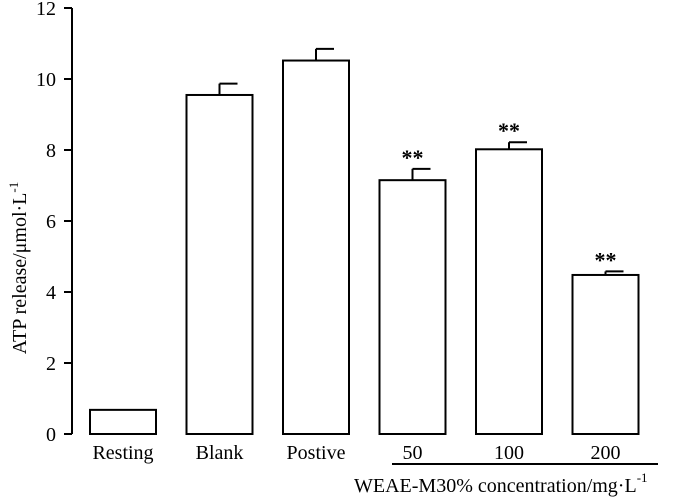 The width and height of the screenshot is (700, 501). What do you see at coordinates (51, 222) in the screenshot?
I see `y-tick-label: 6` at bounding box center [51, 222].